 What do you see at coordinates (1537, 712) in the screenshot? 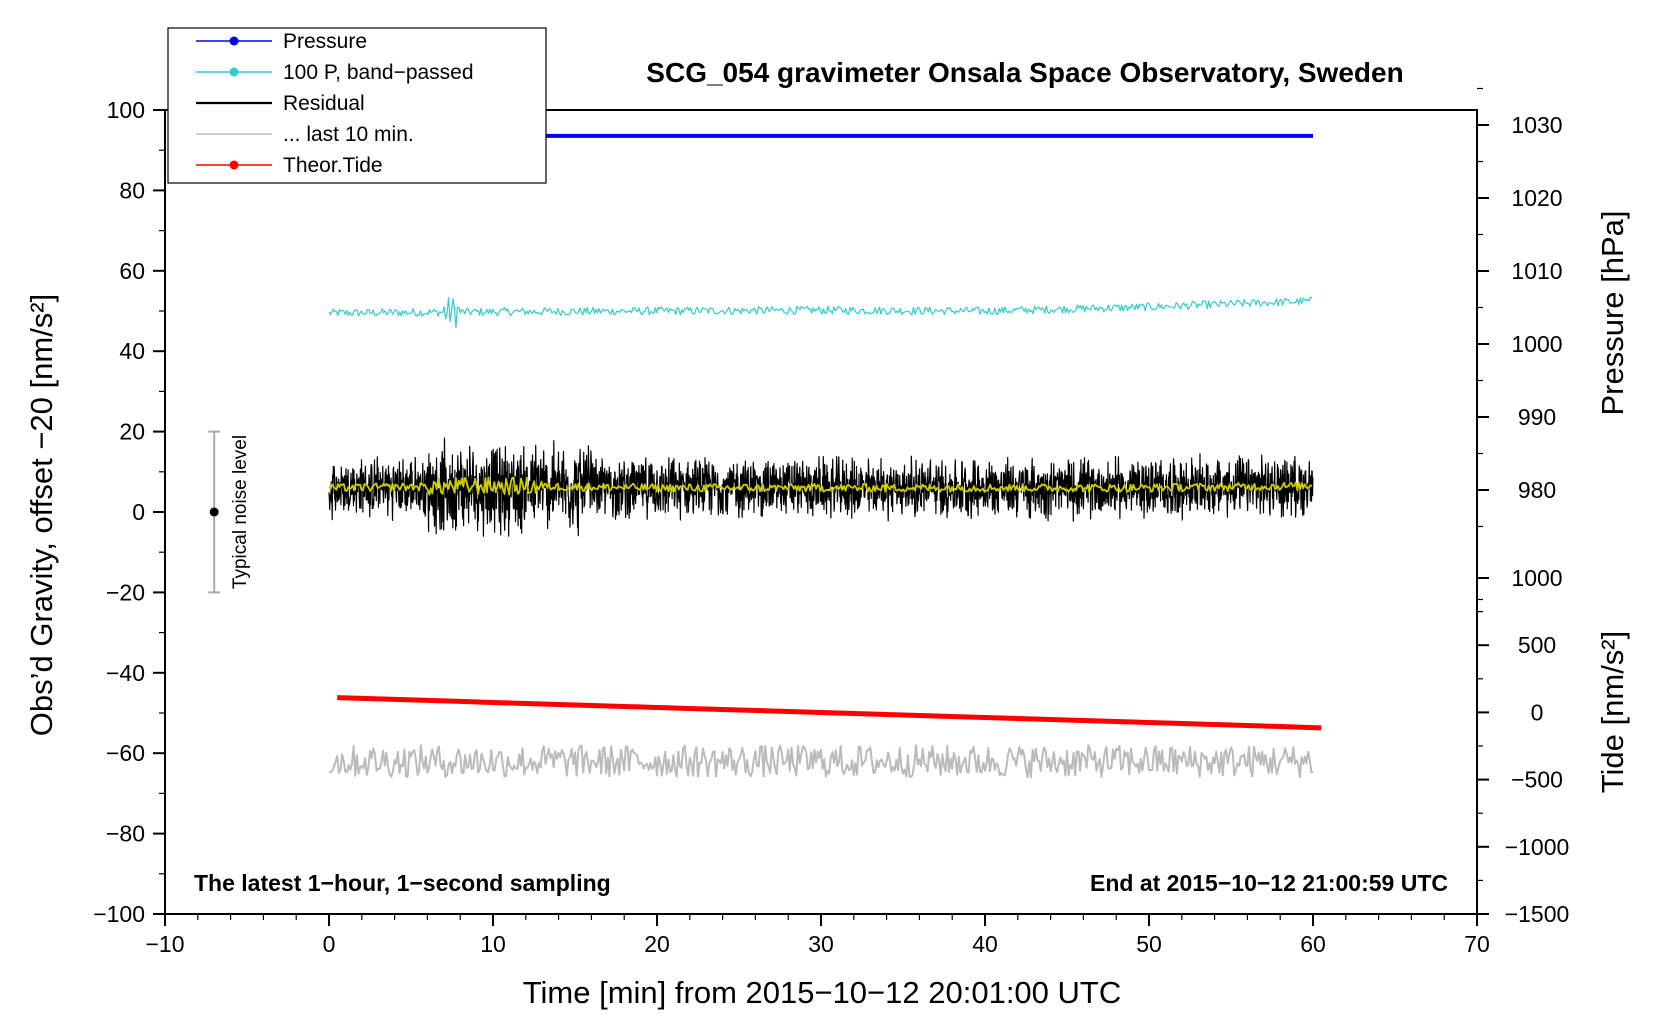
I see `tide-tick-label: 0` at bounding box center [1537, 712].